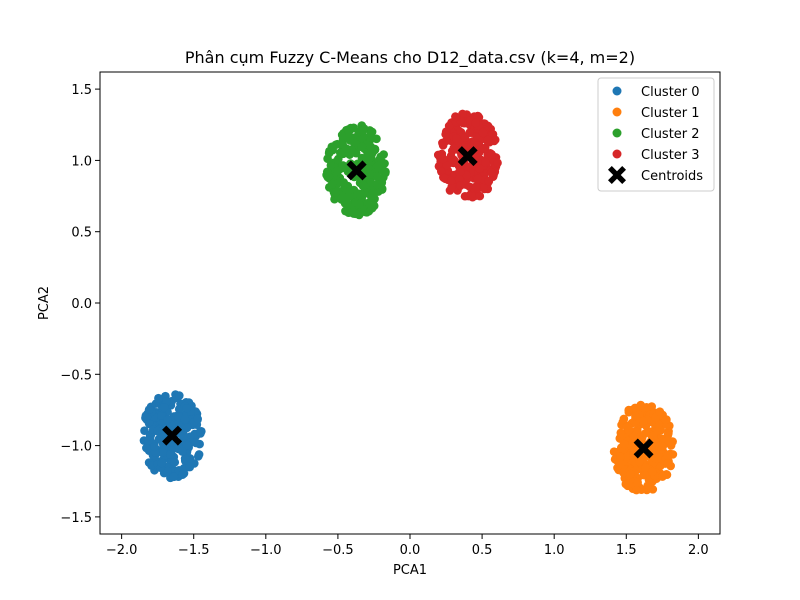 This screenshot has height=600, width=800. I want to click on legend-centroid-marker, so click(617, 175).